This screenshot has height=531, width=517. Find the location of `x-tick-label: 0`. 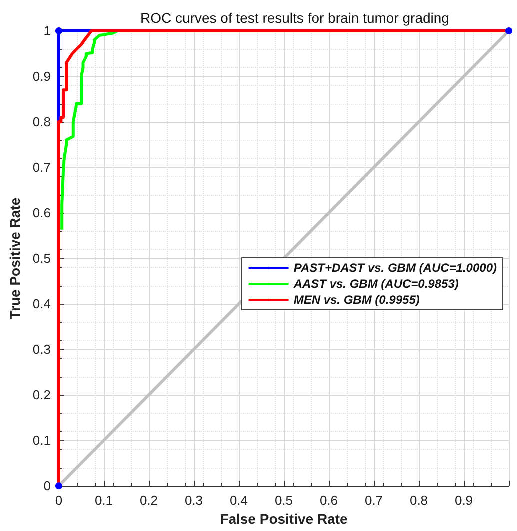

x-tick-label: 0 is located at coordinates (59, 500).